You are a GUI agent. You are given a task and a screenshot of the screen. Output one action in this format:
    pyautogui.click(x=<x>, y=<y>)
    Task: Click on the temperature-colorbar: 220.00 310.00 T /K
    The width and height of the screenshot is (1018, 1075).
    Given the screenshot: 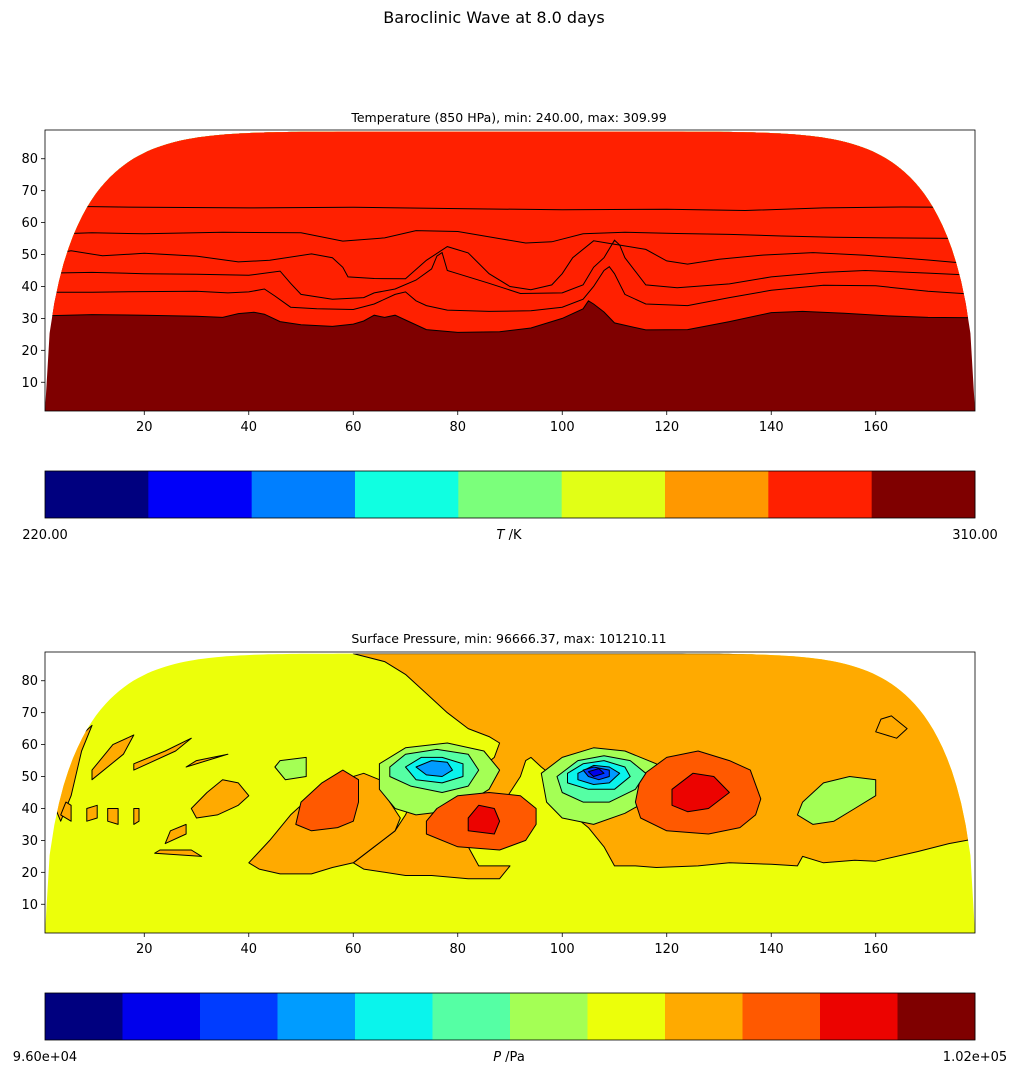 What is the action you would take?
    pyautogui.click(x=510, y=506)
    